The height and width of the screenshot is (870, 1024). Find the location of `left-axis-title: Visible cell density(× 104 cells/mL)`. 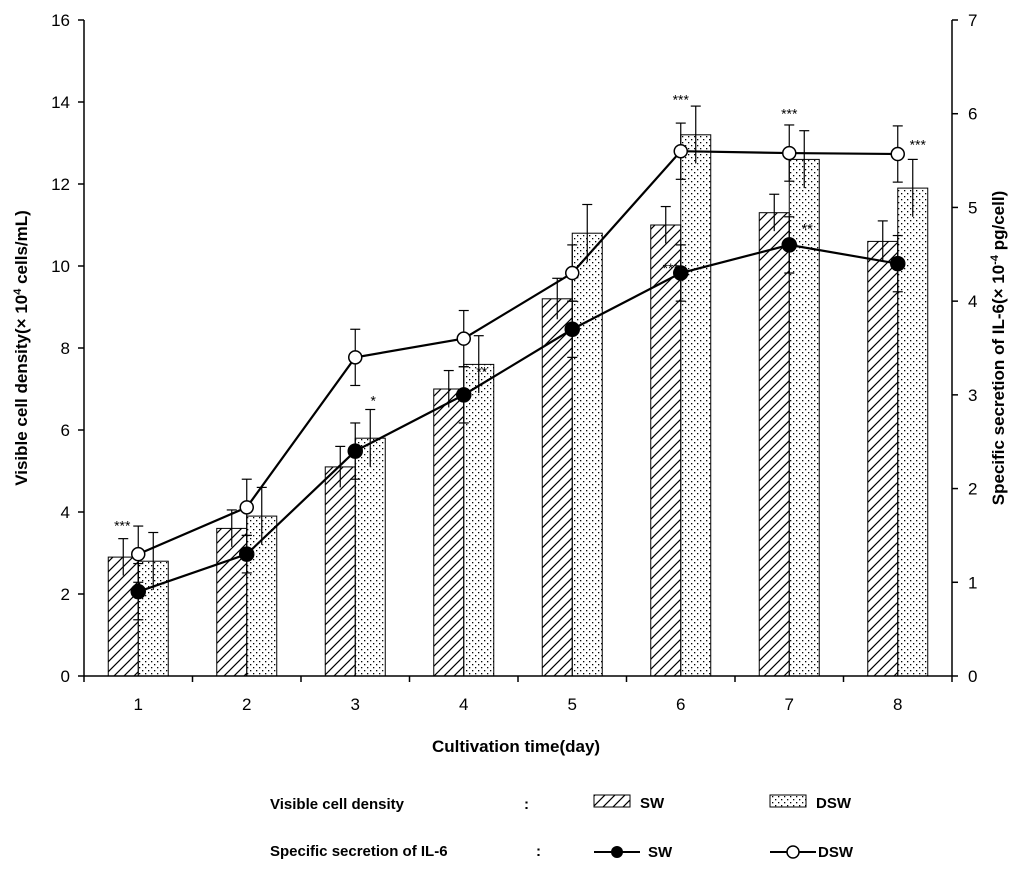

left-axis-title: Visible cell density(× 104 cells/mL) is located at coordinates (21, 348).